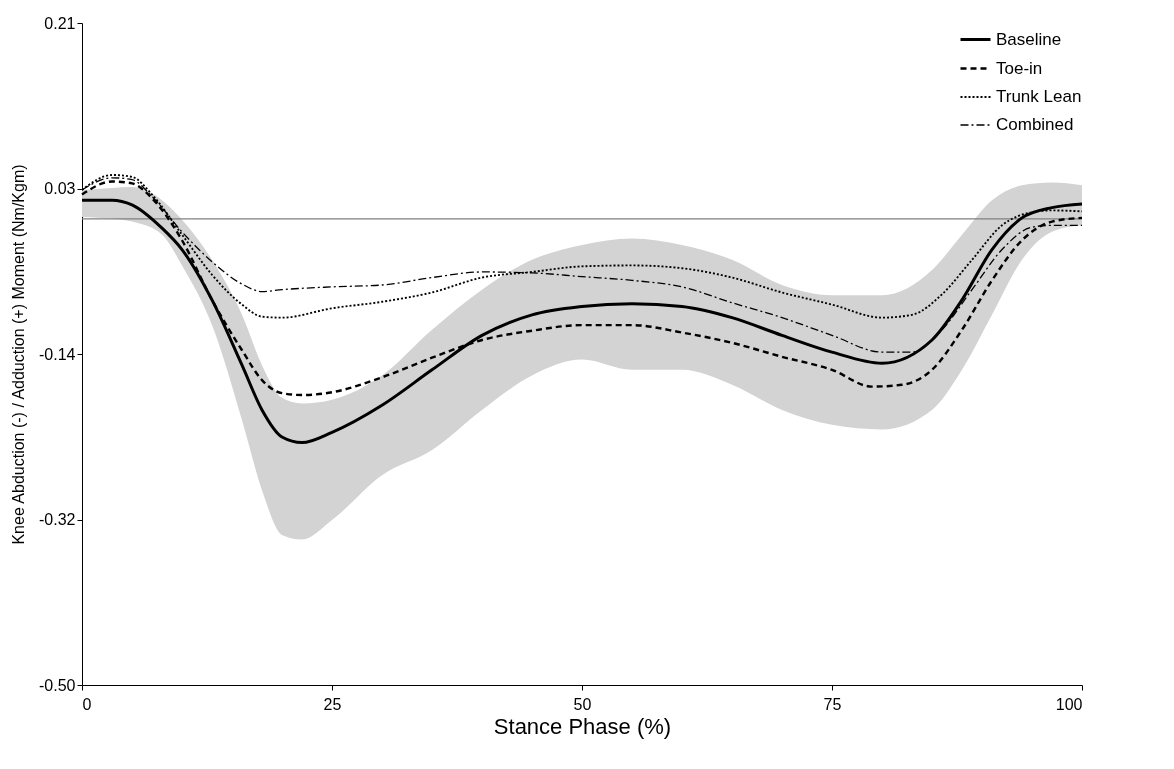  I want to click on y-tick-label: -0.50, so click(57, 685).